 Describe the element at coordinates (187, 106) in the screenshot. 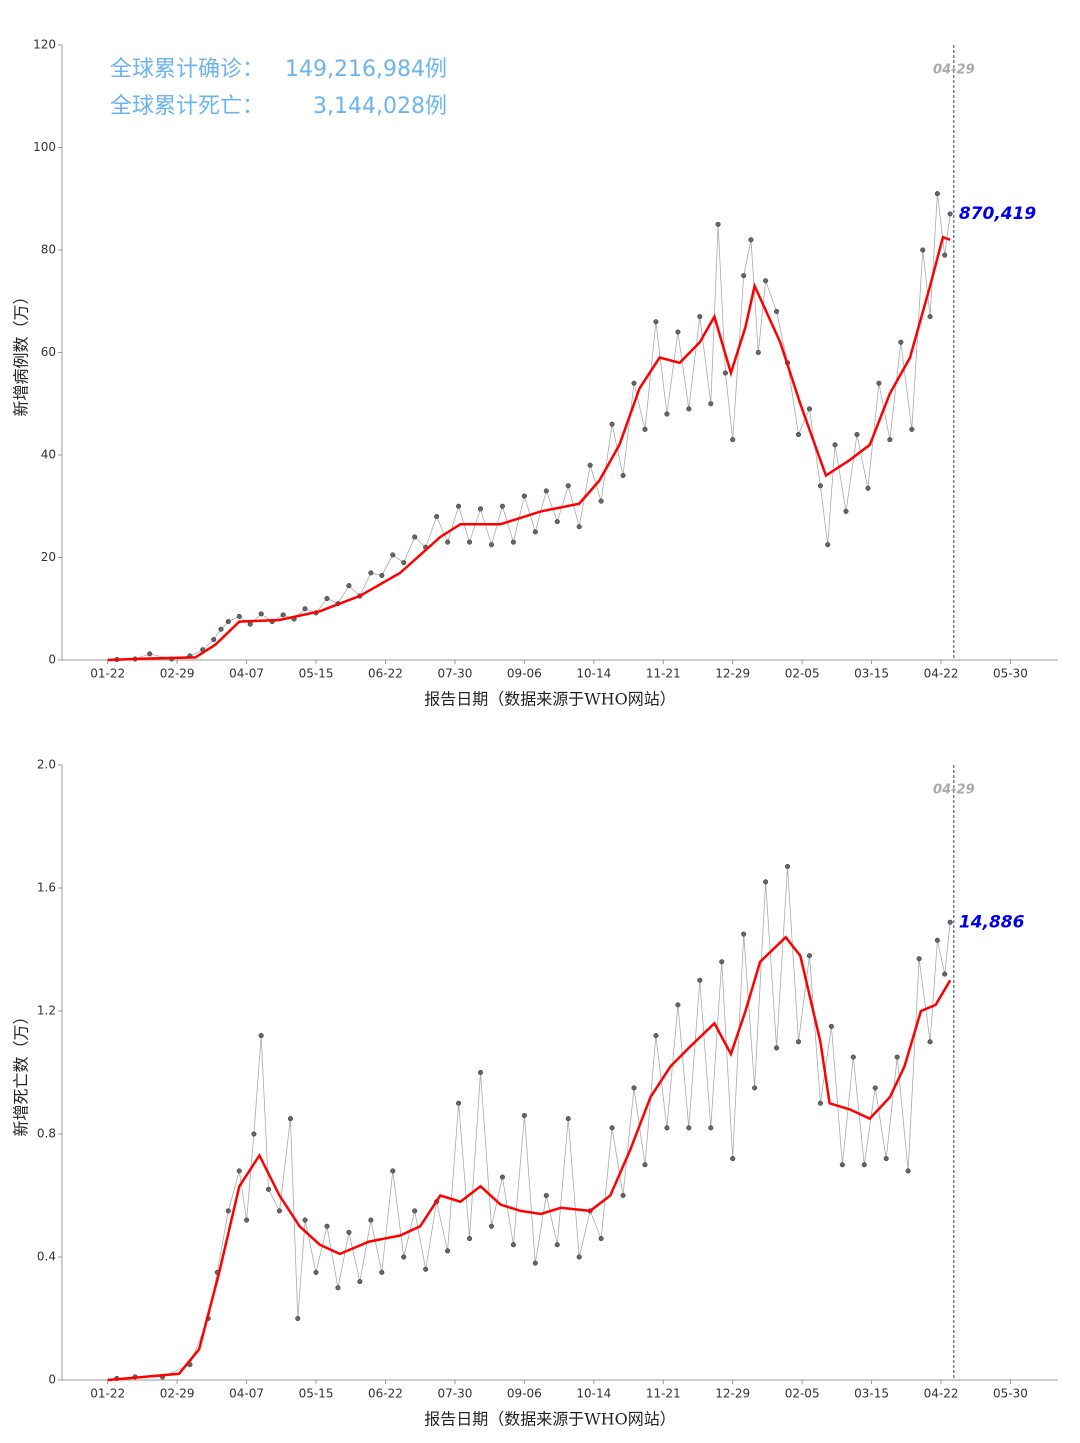

I see `headline-label: 全球累计死亡：` at that location.